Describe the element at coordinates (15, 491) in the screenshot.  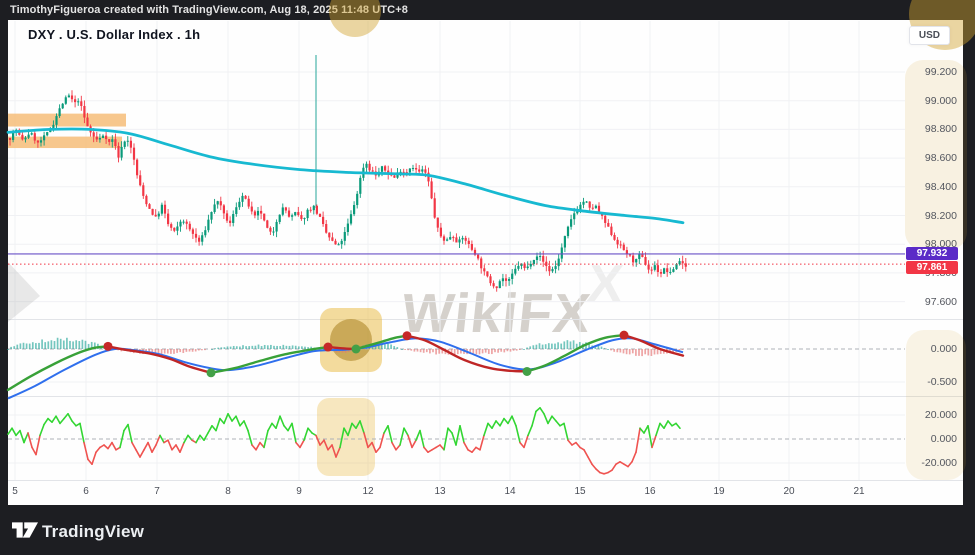
I see `date-tick-label: 5` at that location.